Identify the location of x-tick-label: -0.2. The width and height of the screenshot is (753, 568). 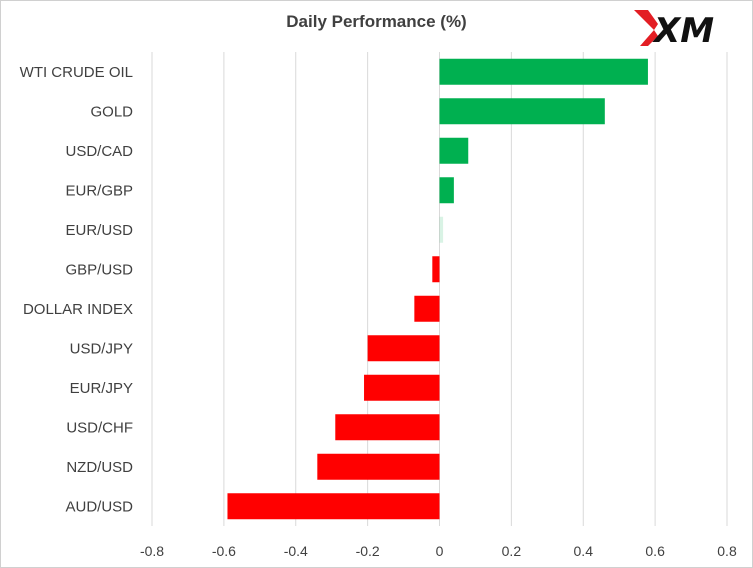
(368, 551).